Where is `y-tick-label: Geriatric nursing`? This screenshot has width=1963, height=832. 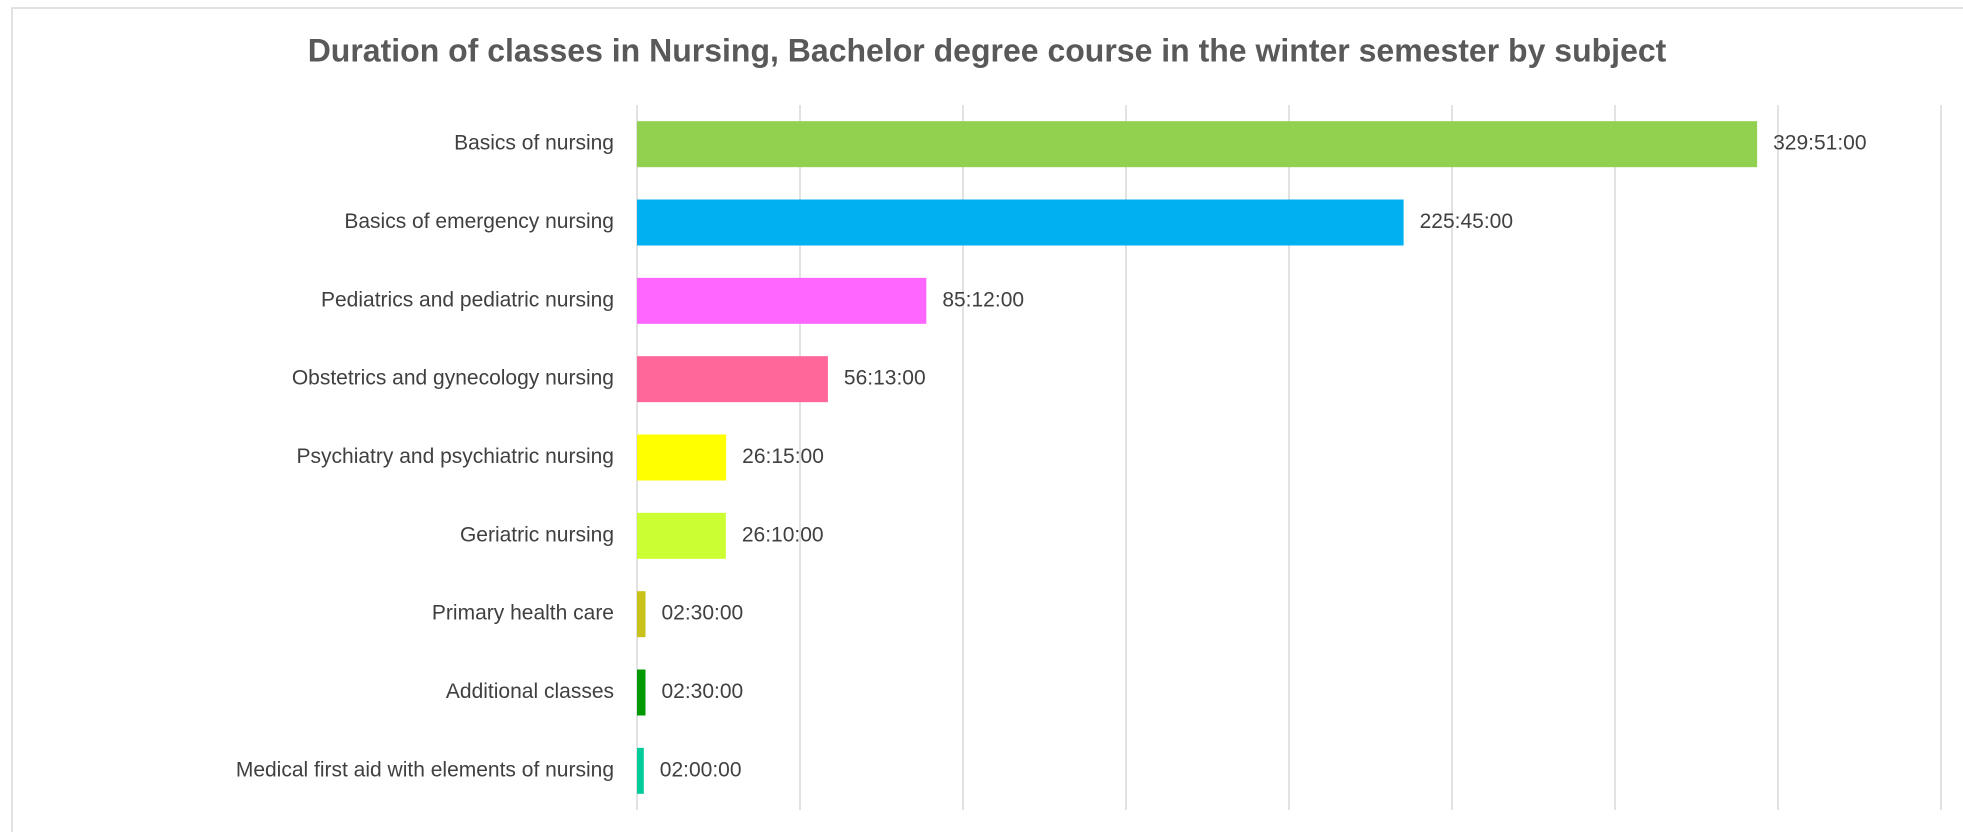 y-tick-label: Geriatric nursing is located at coordinates (537, 534).